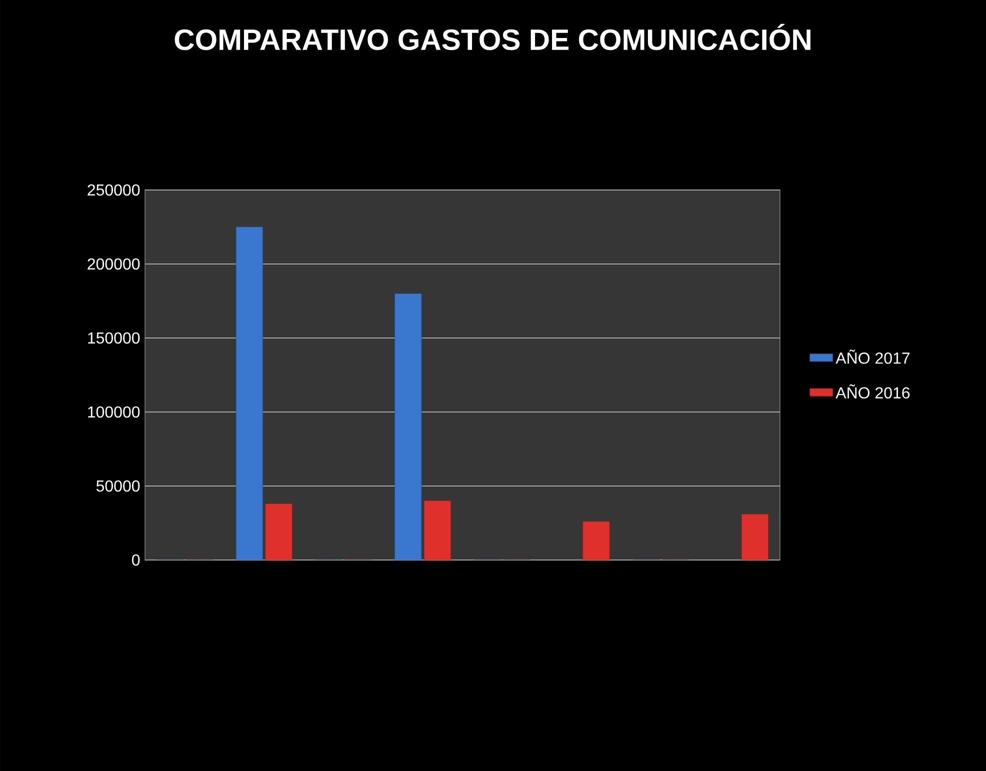  Describe the element at coordinates (873, 391) in the screenshot. I see `legend-label: AÑO 2016` at that location.